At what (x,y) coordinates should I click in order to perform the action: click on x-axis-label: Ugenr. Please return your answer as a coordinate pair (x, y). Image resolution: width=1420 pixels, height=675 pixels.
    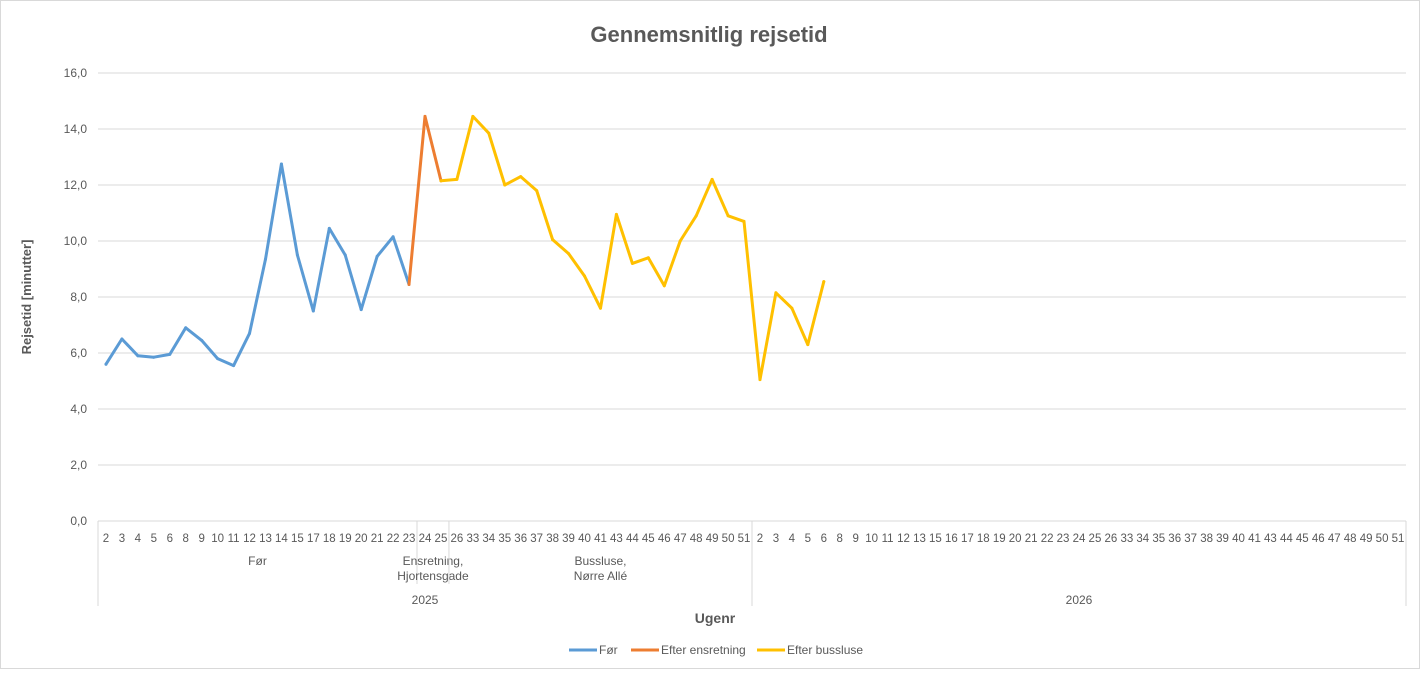
    Looking at the image, I should click on (715, 618).